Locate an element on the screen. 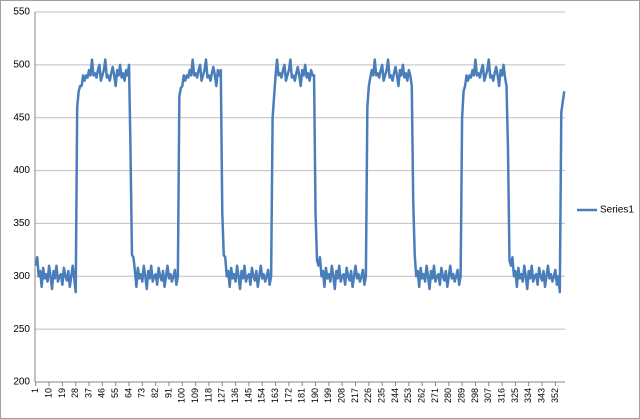 This screenshot has width=640, height=419. x-tick-label: 271 is located at coordinates (435, 395).